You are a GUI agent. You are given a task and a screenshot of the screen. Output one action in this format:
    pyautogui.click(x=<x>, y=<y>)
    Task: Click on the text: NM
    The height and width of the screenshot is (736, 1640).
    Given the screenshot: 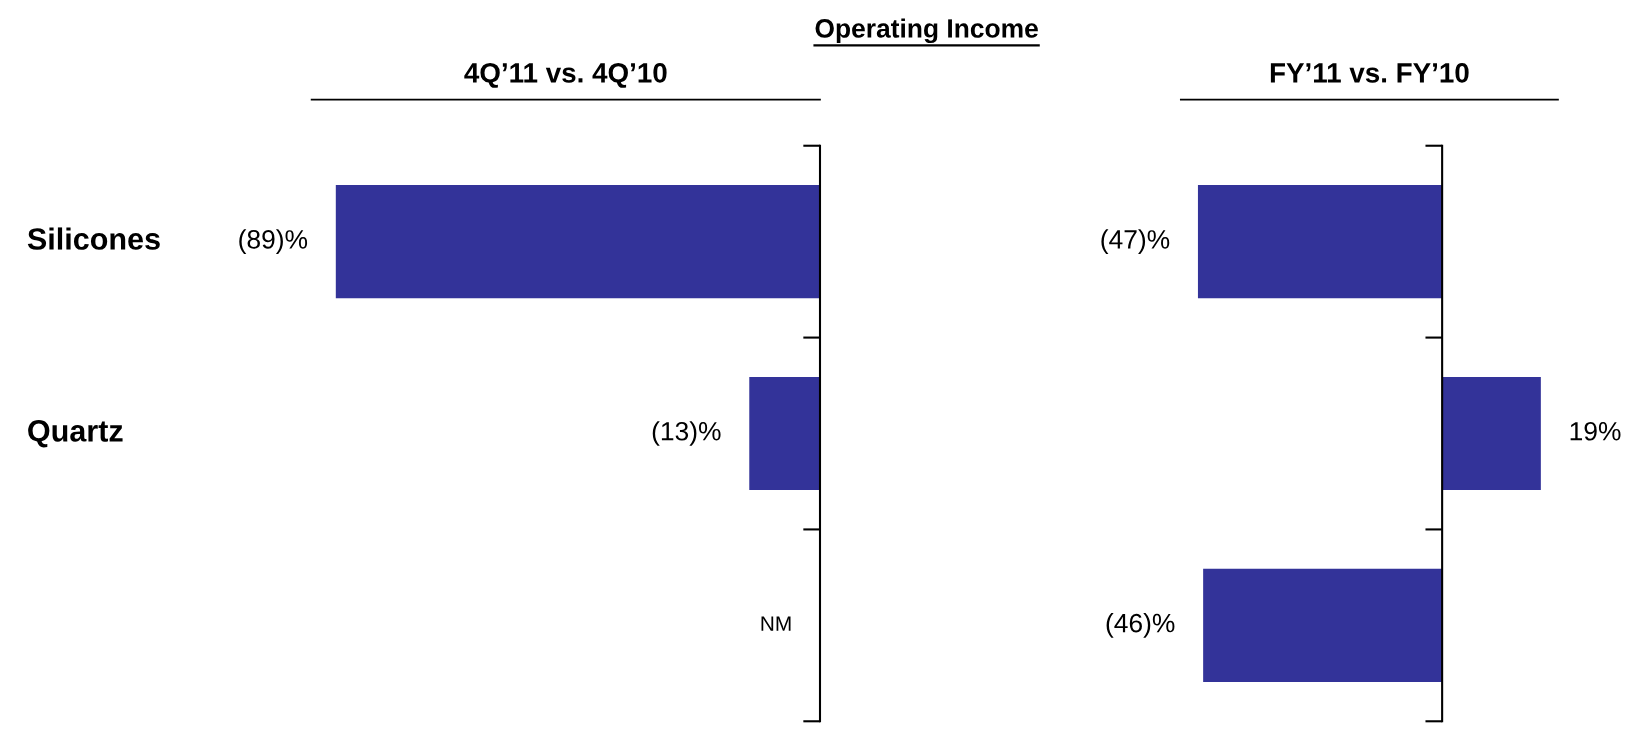 What is the action you would take?
    pyautogui.click(x=776, y=623)
    